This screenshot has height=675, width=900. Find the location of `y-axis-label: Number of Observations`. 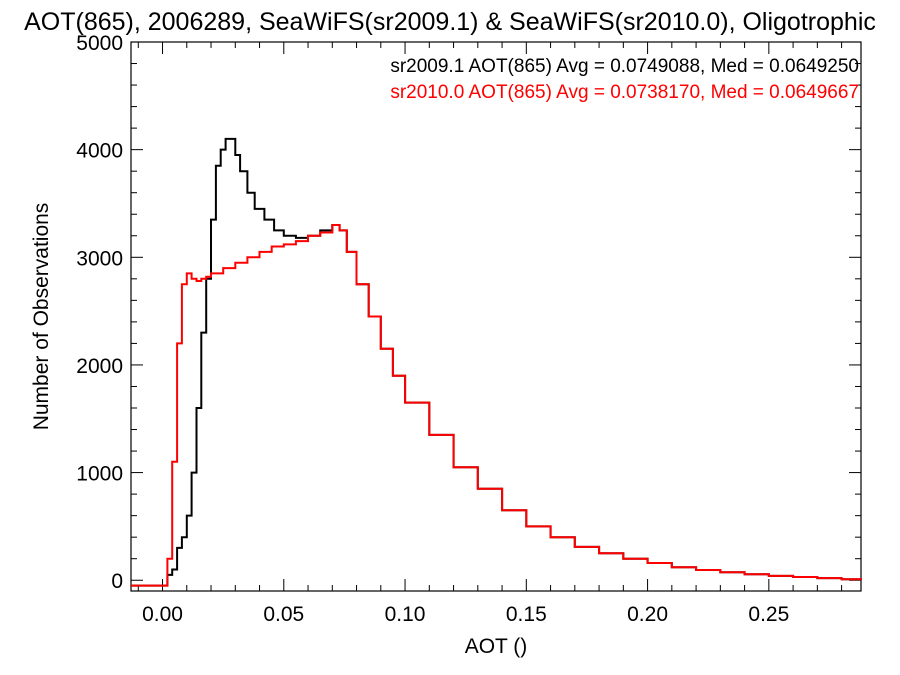

y-axis-label: Number of Observations is located at coordinates (41, 317).